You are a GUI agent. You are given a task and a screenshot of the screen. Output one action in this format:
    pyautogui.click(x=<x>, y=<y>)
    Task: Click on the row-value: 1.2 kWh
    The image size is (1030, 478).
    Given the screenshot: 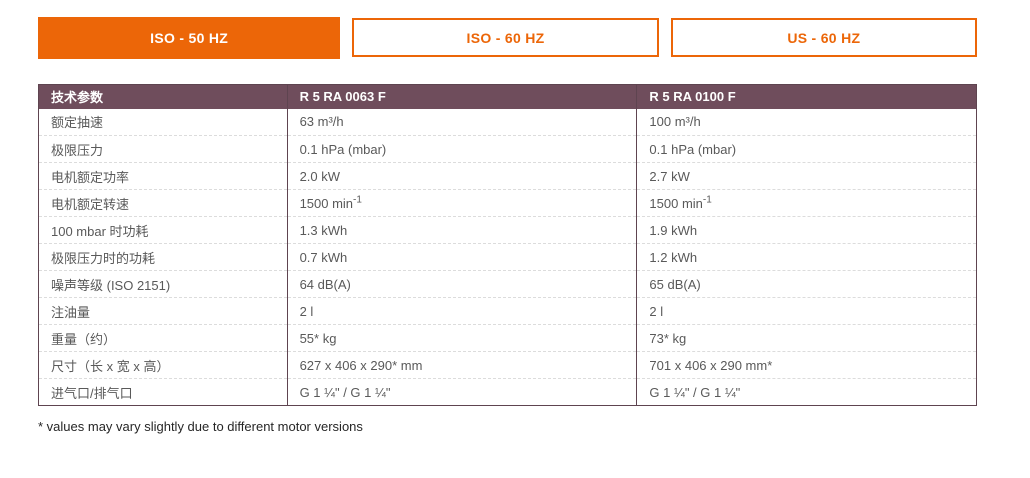 What is the action you would take?
    pyautogui.click(x=806, y=257)
    